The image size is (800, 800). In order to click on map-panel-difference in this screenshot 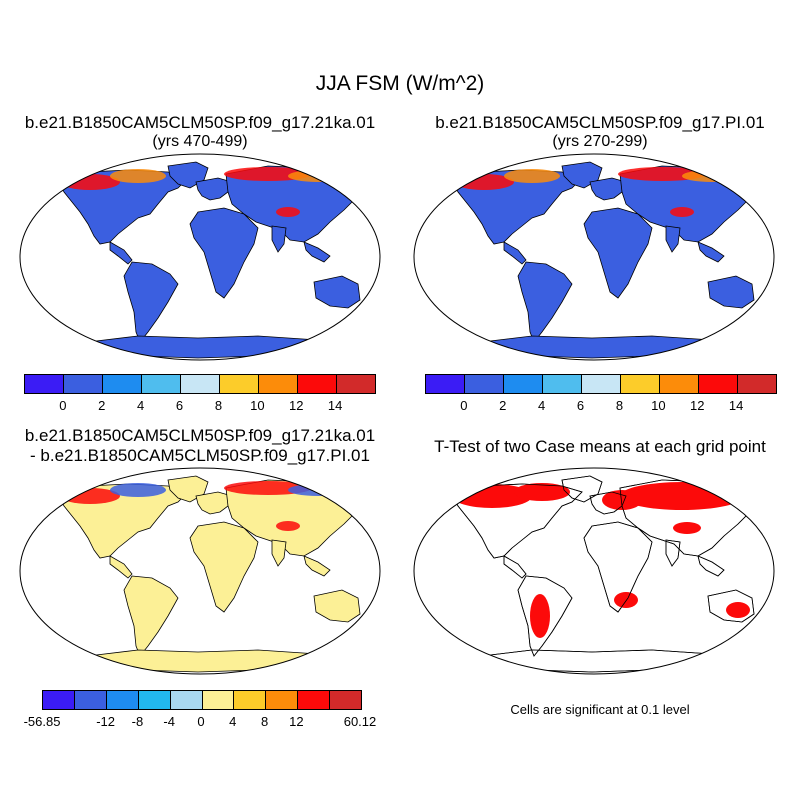, I will do `click(200, 571)`.